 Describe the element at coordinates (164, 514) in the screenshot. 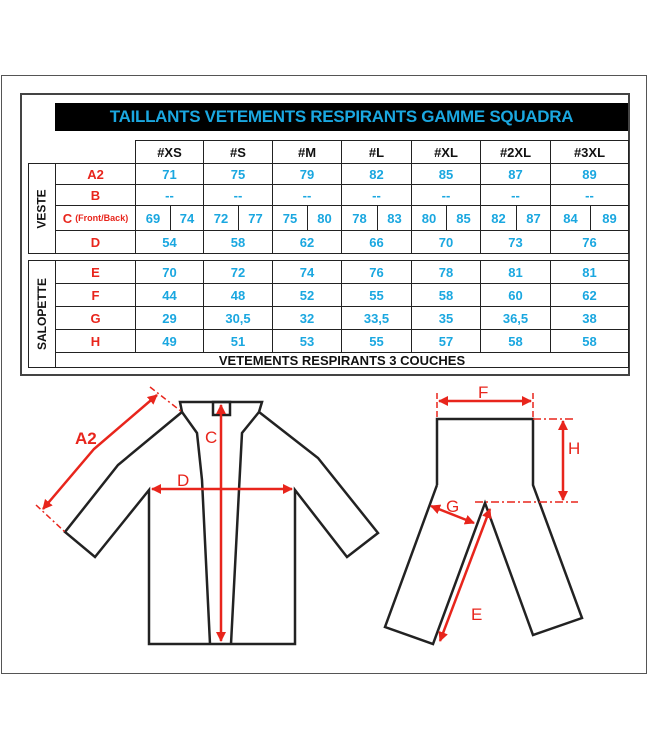

I see `jacket-measures` at that location.